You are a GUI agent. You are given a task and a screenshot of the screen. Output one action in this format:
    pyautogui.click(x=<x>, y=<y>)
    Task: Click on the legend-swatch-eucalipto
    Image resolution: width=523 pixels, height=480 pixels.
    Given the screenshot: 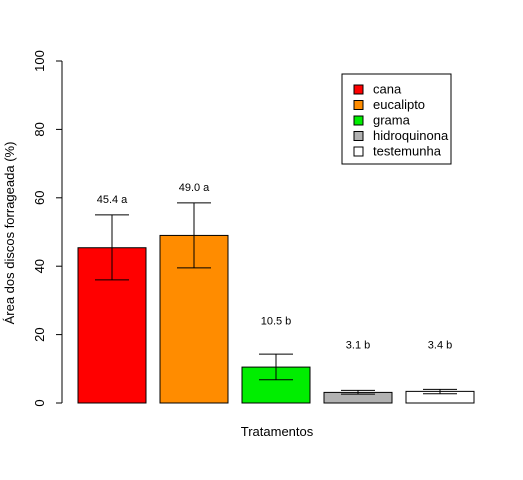 What is the action you would take?
    pyautogui.click(x=358, y=105)
    